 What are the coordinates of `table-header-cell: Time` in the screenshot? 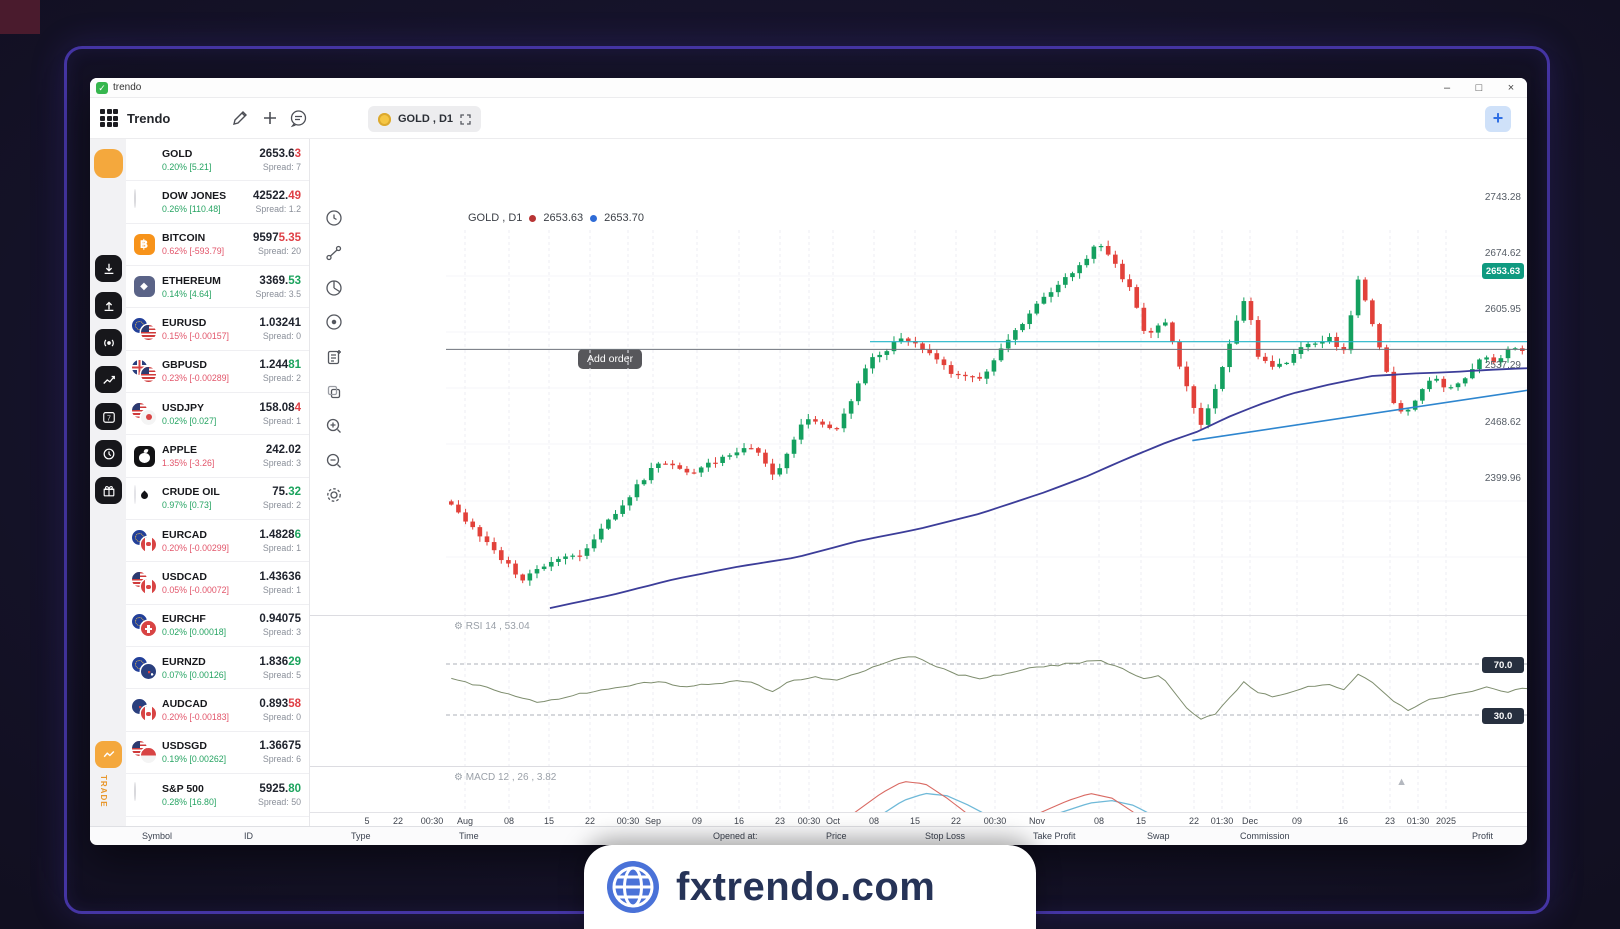 It's located at (469, 836).